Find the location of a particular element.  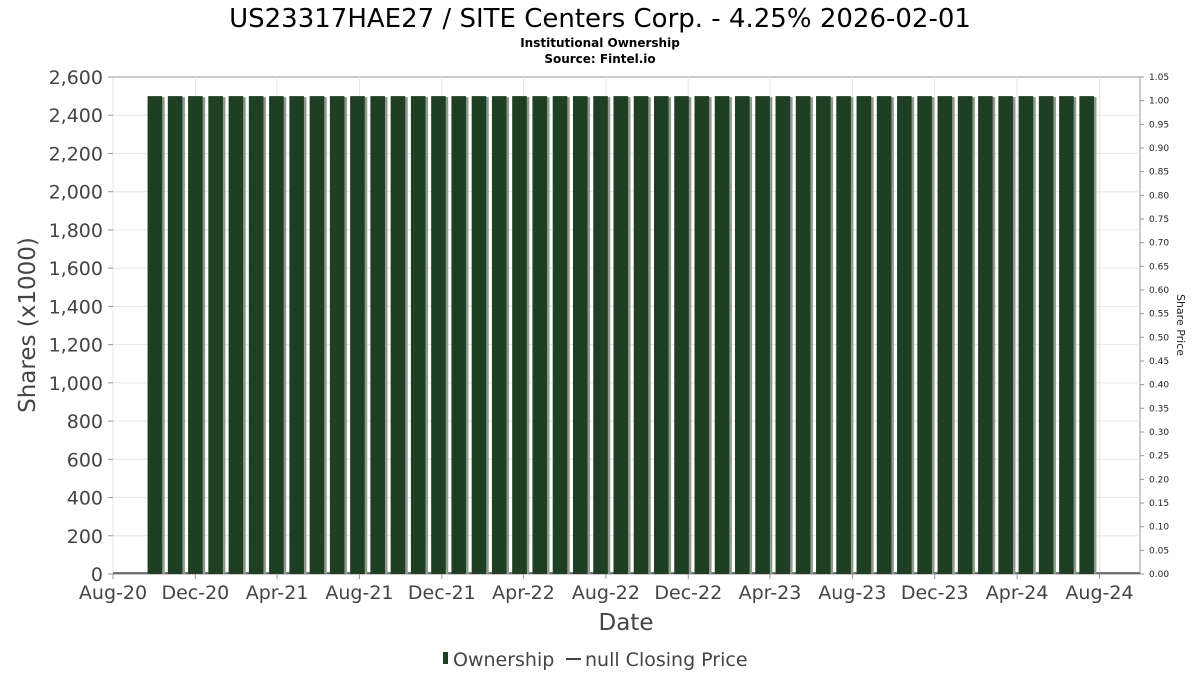

x-tick-label: Dec-20 is located at coordinates (195, 593).